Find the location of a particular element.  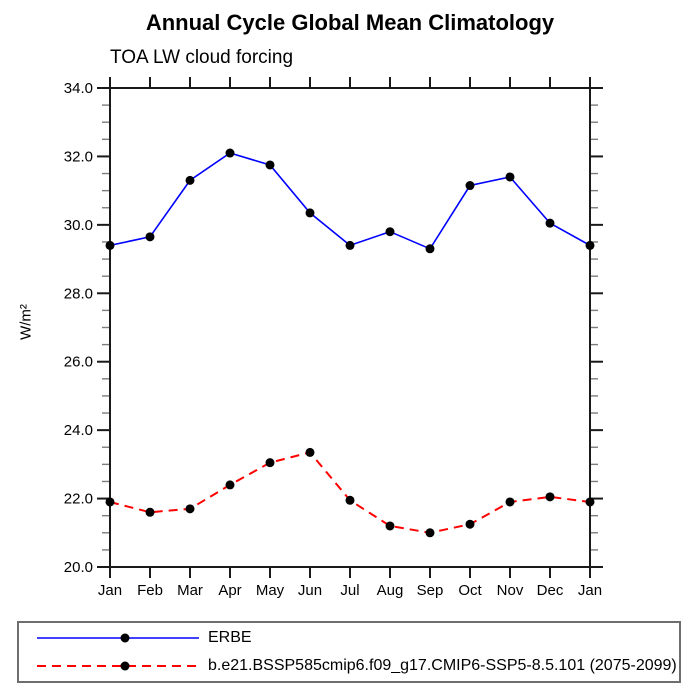

x-tick-label: Aug is located at coordinates (390, 590).